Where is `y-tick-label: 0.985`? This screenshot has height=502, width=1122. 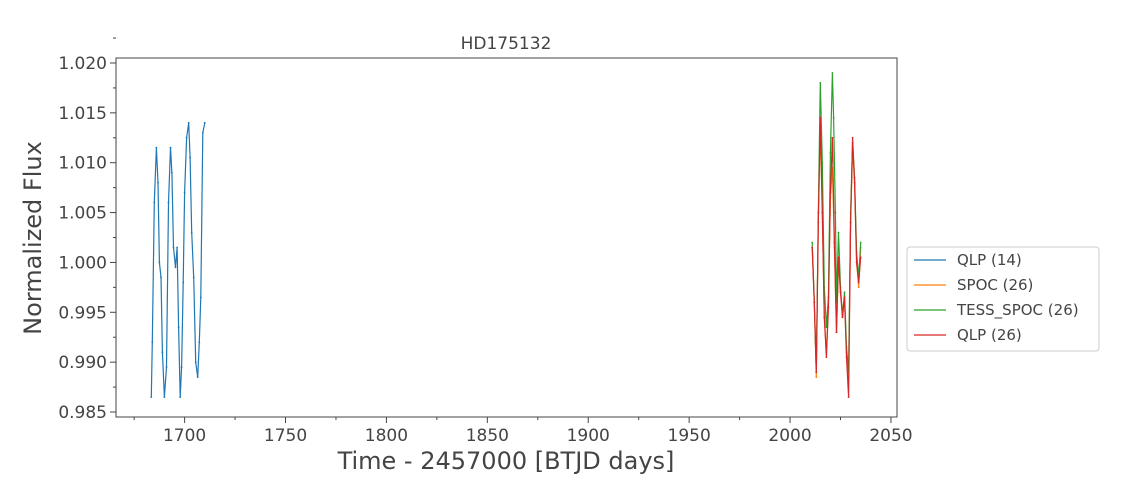
y-tick-label: 0.985 is located at coordinates (82, 413).